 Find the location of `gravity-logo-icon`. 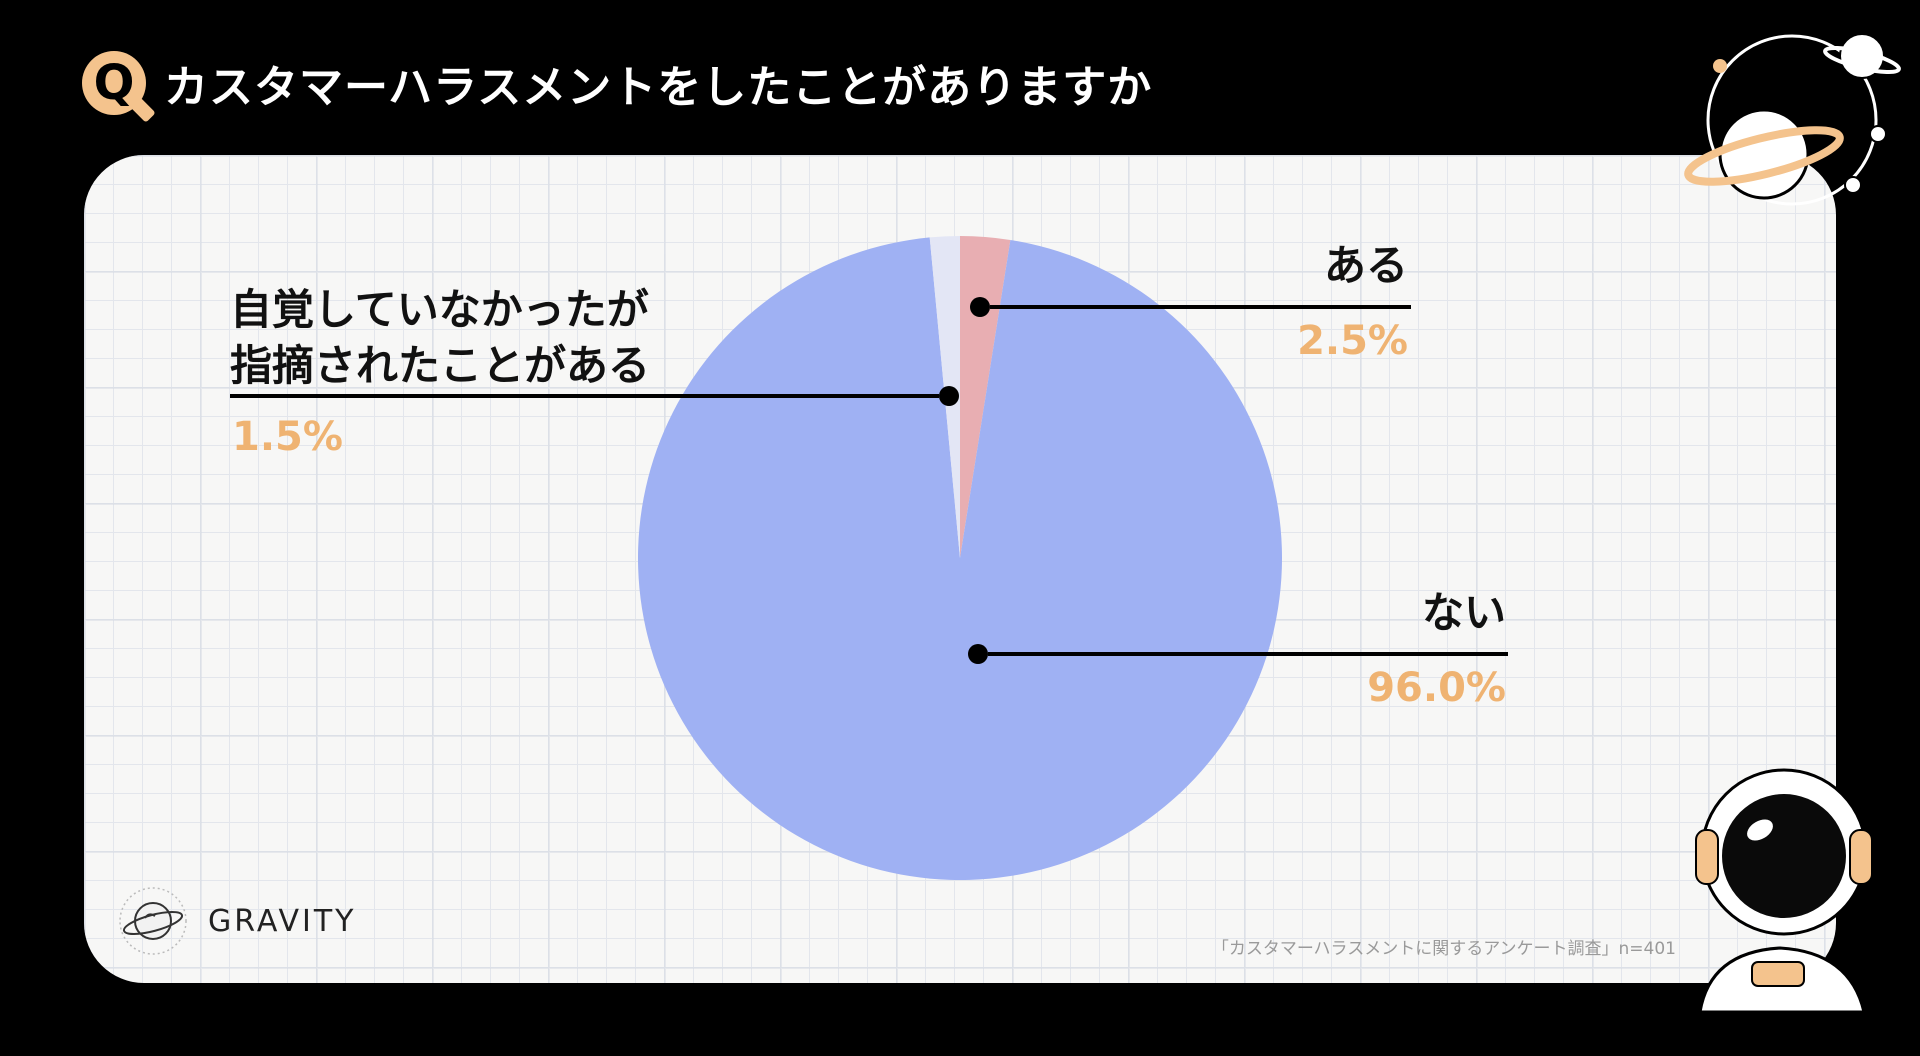

gravity-logo-icon is located at coordinates (153, 921).